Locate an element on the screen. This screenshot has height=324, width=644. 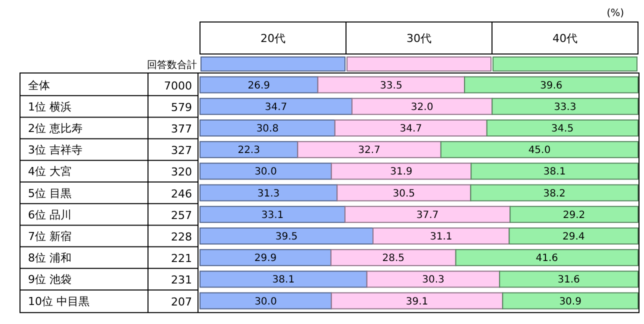
data-label: 37.7 is located at coordinates (427, 215).